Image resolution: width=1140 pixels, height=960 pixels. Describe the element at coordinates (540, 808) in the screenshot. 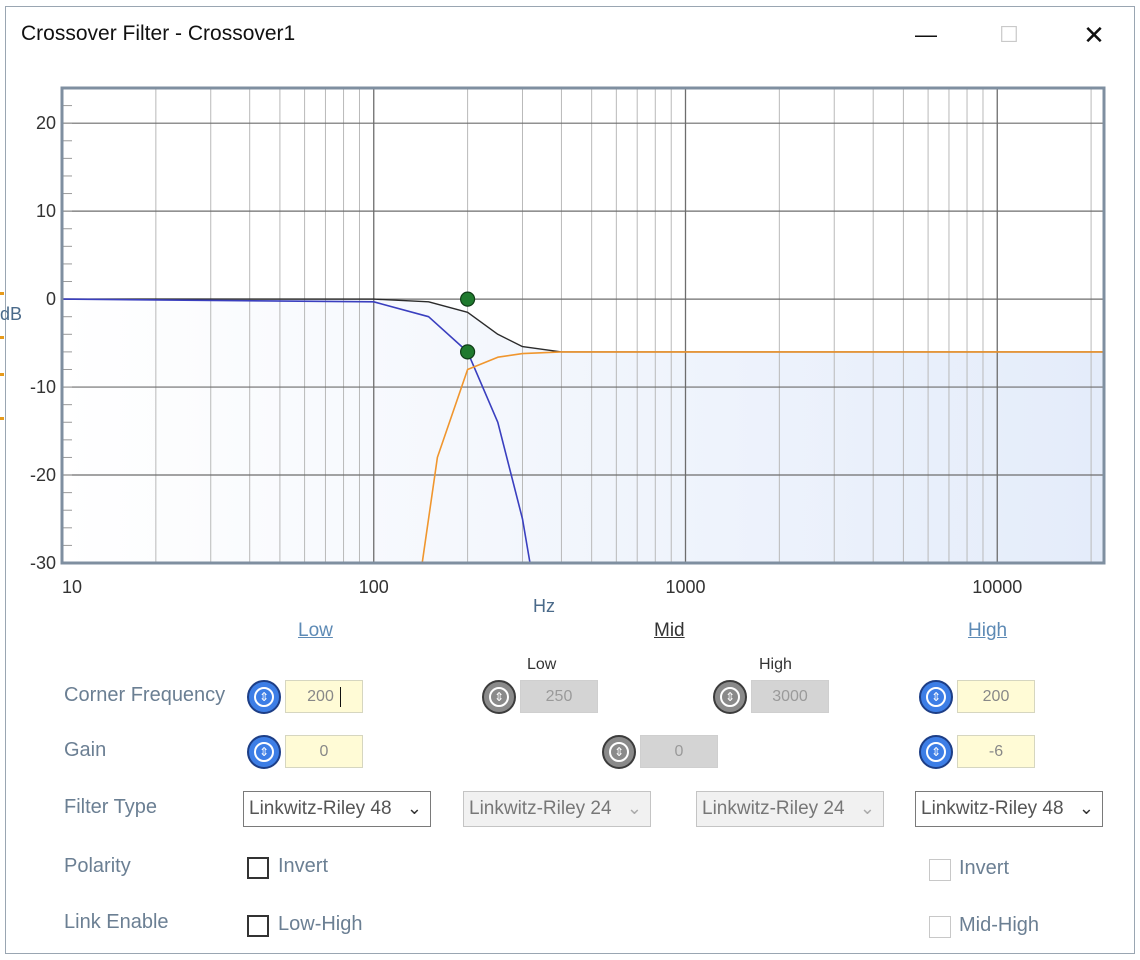

I see `mid-low-filter-type-value: Linkwitz-Riley 24` at that location.